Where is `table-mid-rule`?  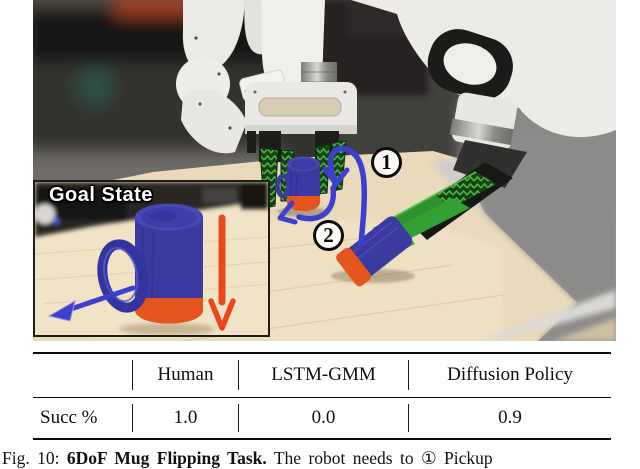
table-mid-rule is located at coordinates (322, 397).